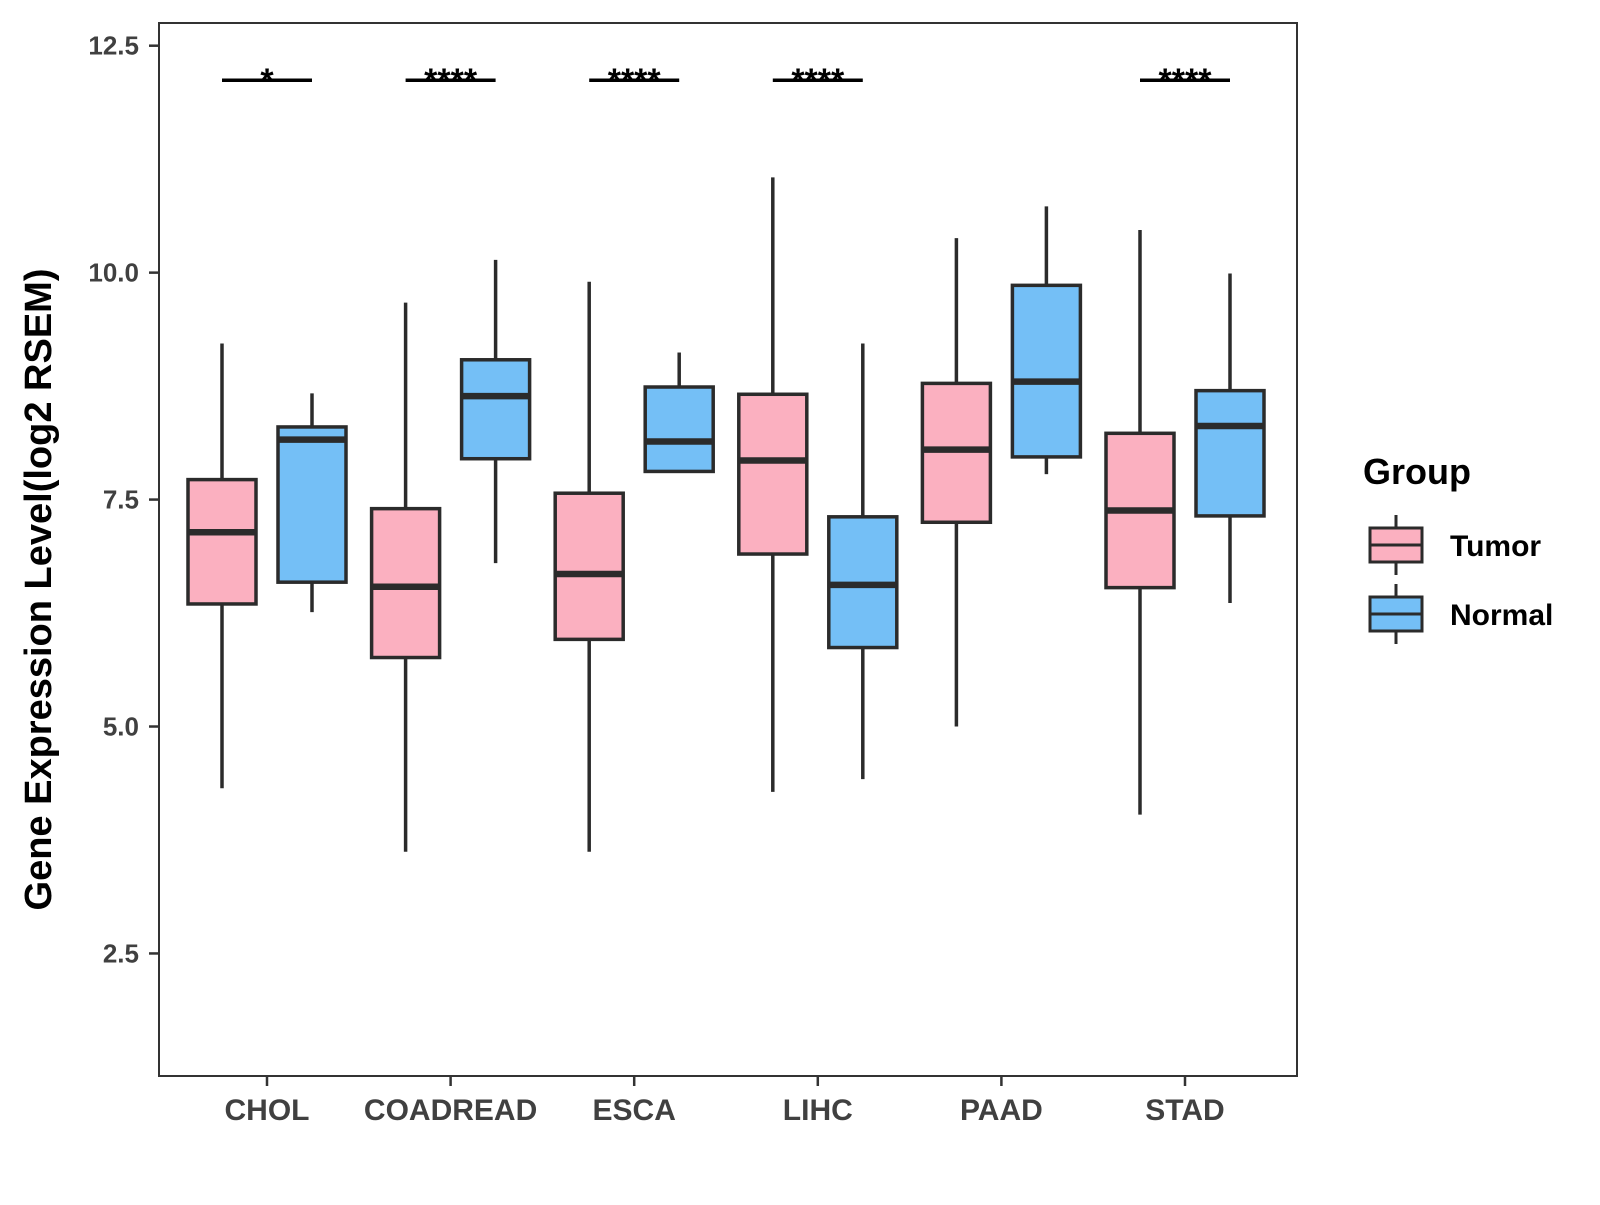  What do you see at coordinates (726, 81) in the screenshot?
I see `significance-annotations: * **** **** **** ****` at bounding box center [726, 81].